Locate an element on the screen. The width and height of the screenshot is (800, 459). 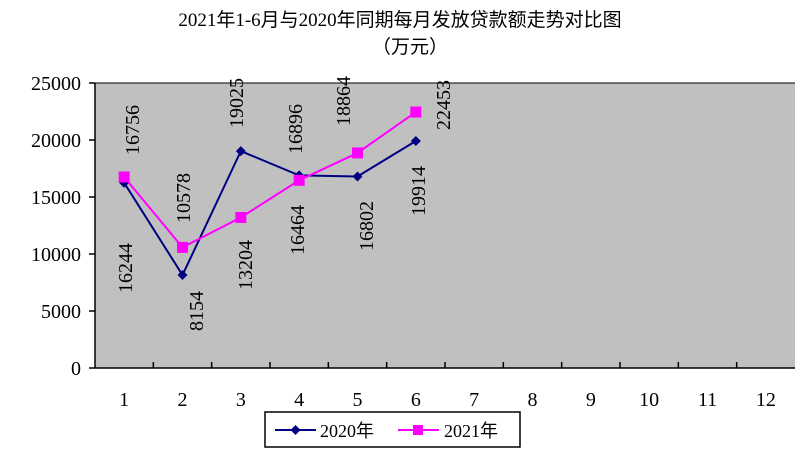
legend-square-marker is located at coordinates (418, 430).